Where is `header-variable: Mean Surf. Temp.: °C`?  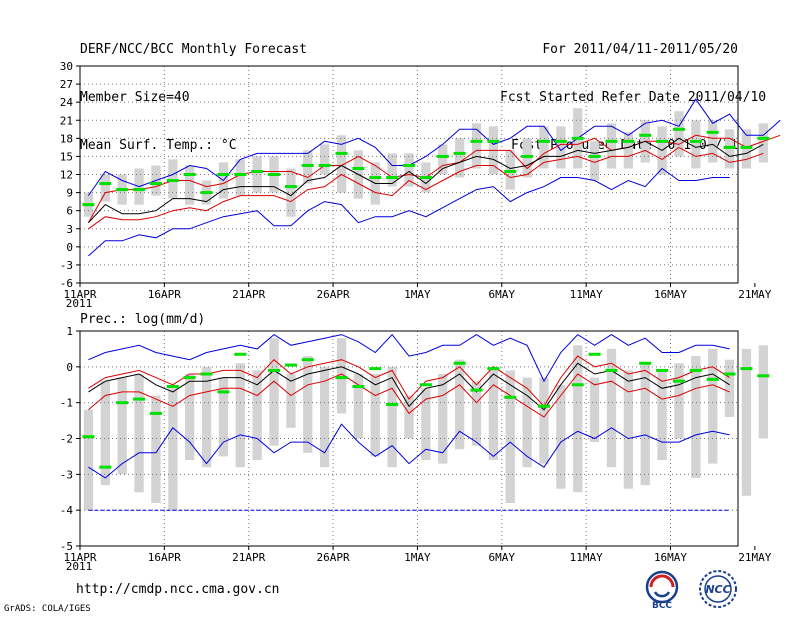
header-variable: Mean Surf. Temp.: °C is located at coordinates (158, 145).